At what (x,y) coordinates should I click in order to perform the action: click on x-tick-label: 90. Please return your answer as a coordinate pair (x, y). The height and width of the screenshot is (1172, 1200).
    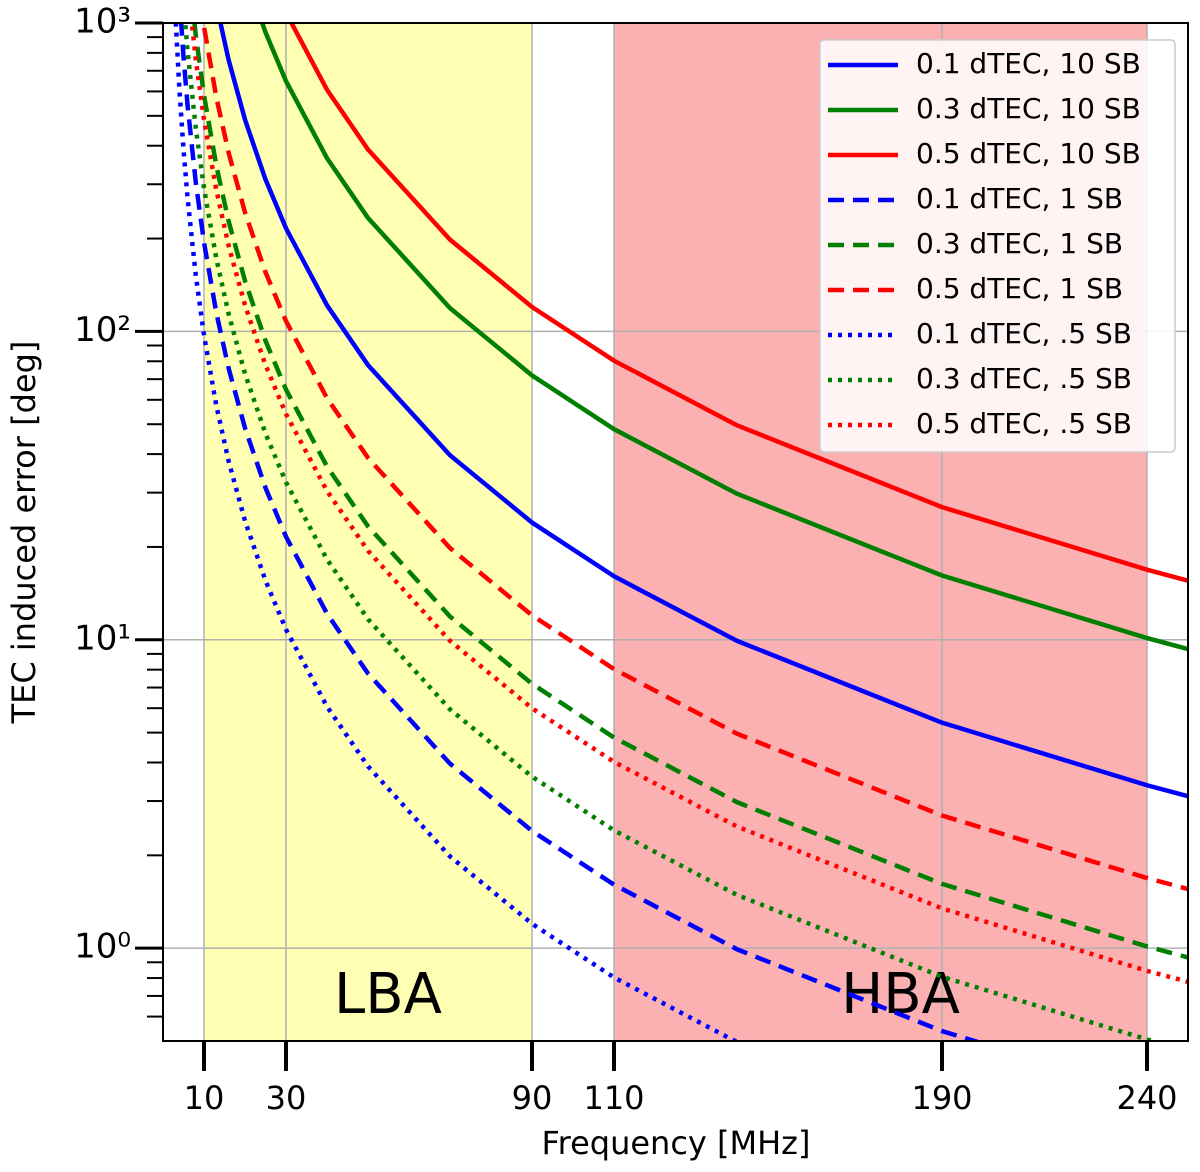
    Looking at the image, I should click on (532, 1098).